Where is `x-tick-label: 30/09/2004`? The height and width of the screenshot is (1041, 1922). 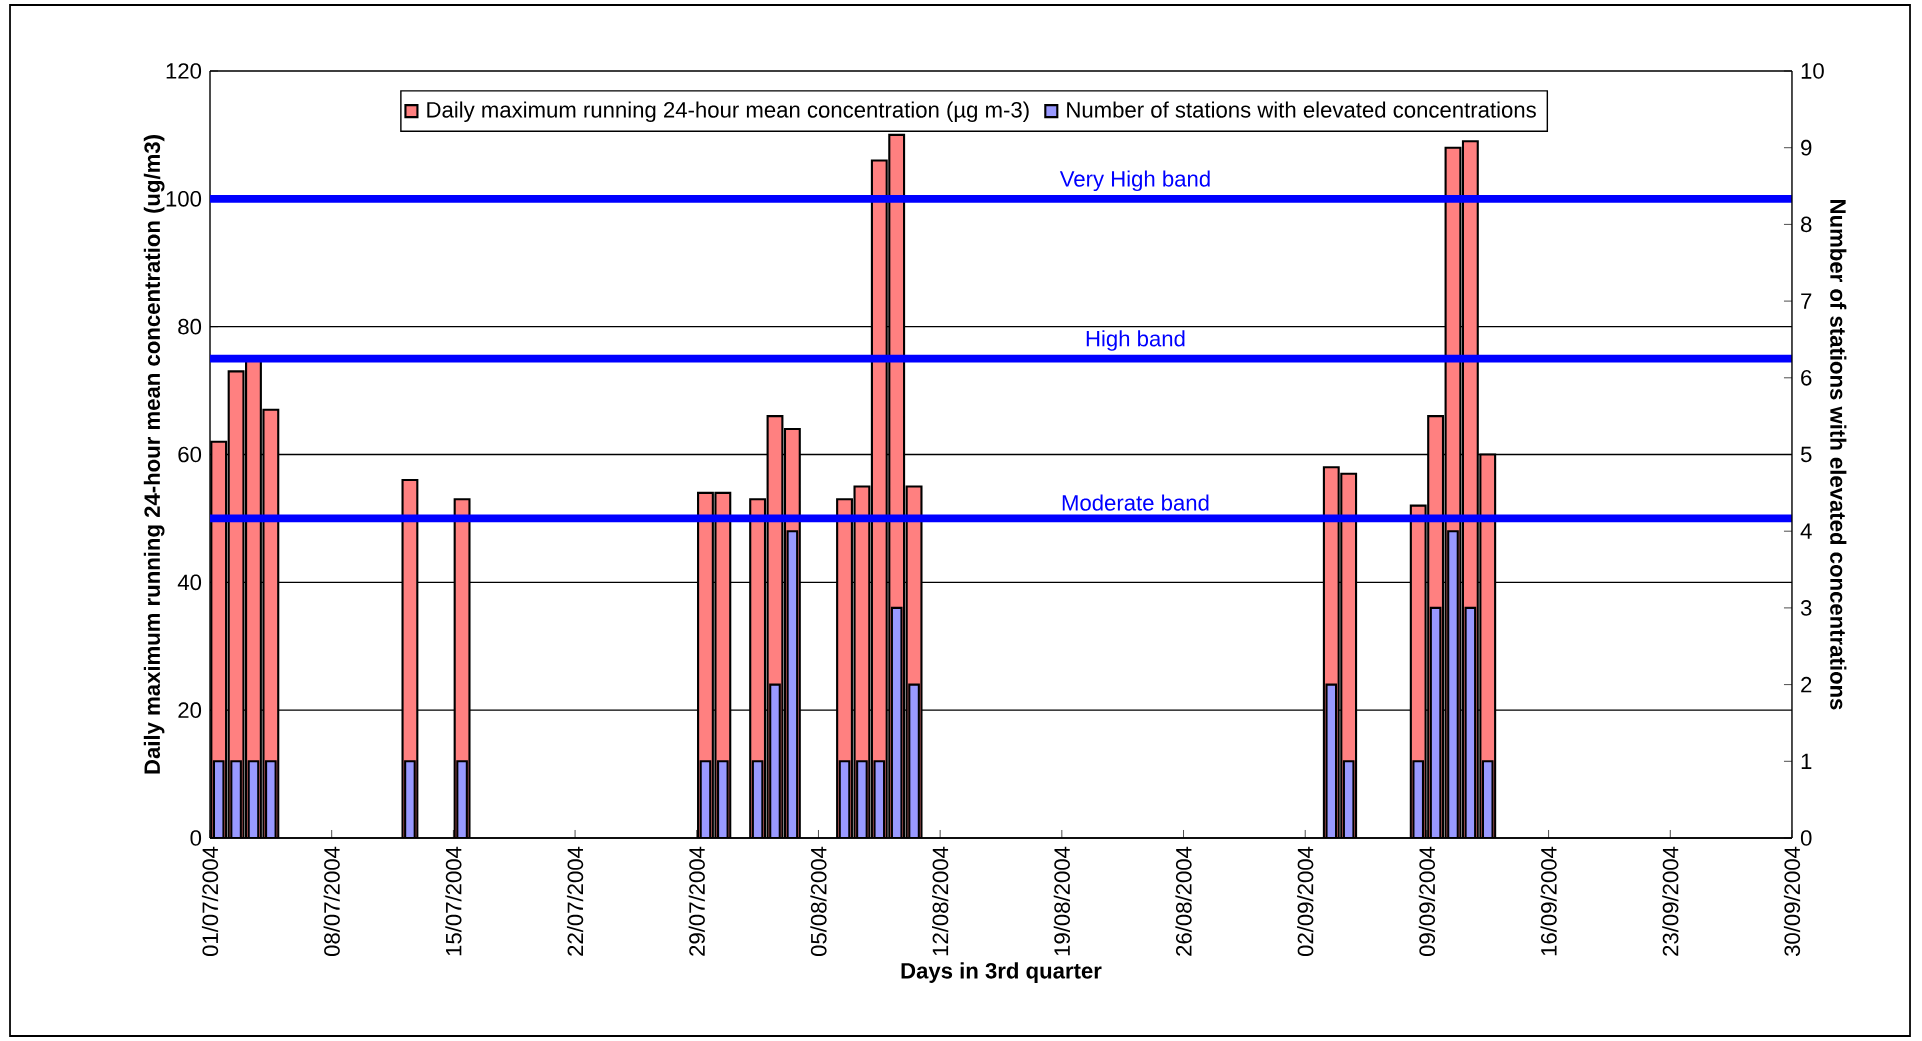
x-tick-label: 30/09/2004 is located at coordinates (1792, 901).